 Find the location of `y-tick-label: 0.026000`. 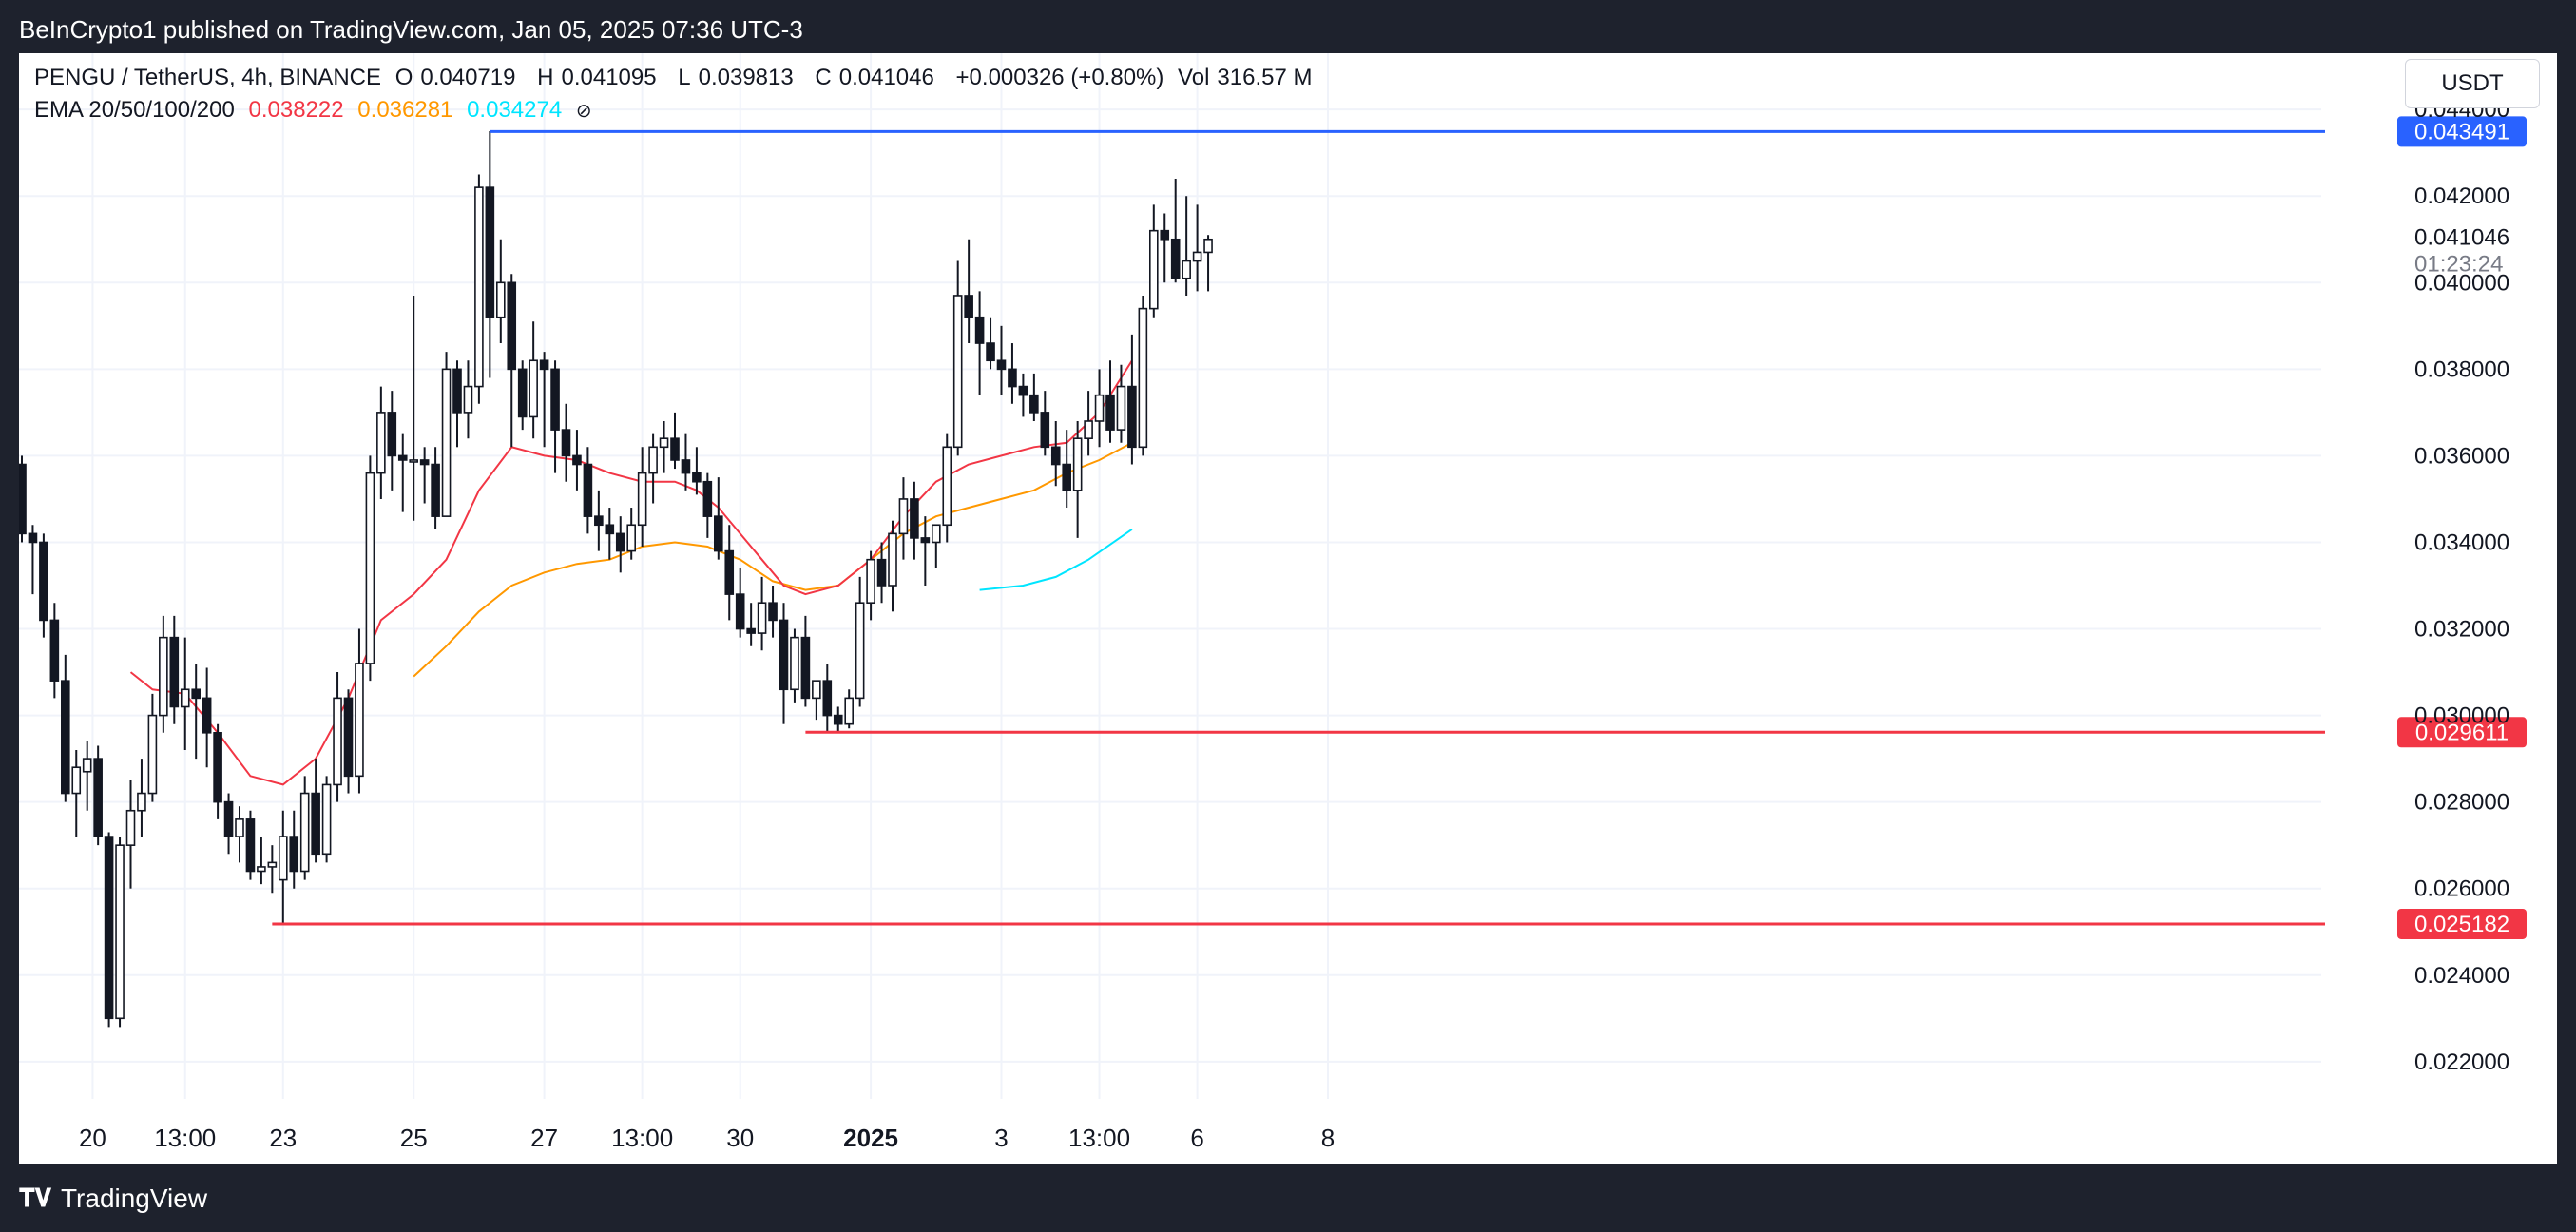

y-tick-label: 0.026000 is located at coordinates (2462, 889).